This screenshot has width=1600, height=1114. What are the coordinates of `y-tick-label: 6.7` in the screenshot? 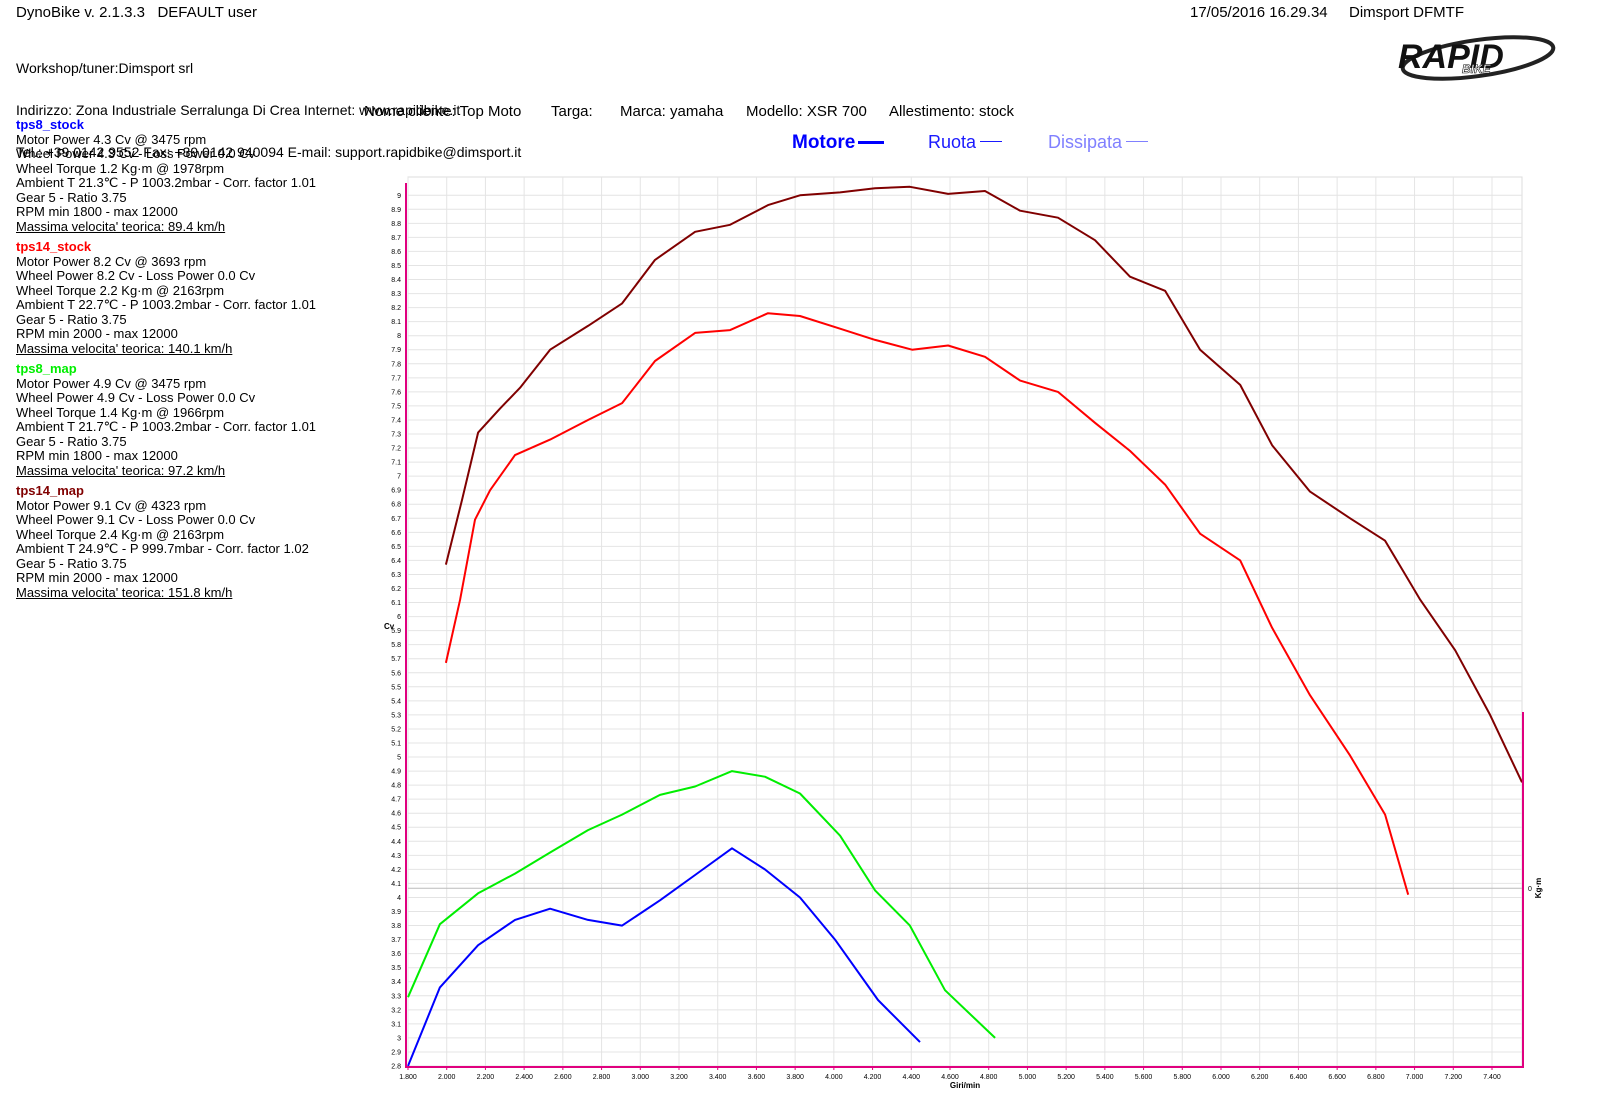 It's located at (396, 519).